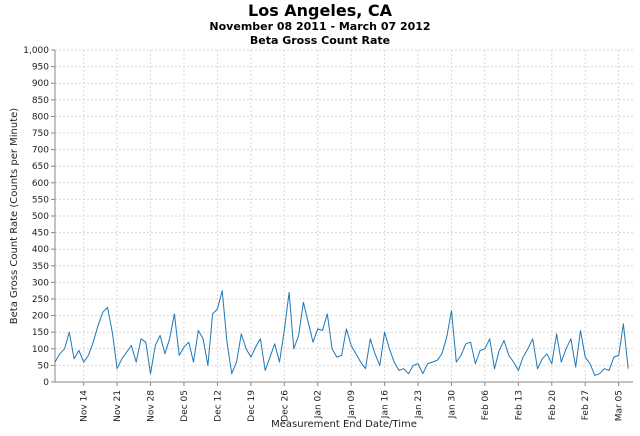  What do you see at coordinates (40, 267) in the screenshot?
I see `y-tick-label: 350` at bounding box center [40, 267].